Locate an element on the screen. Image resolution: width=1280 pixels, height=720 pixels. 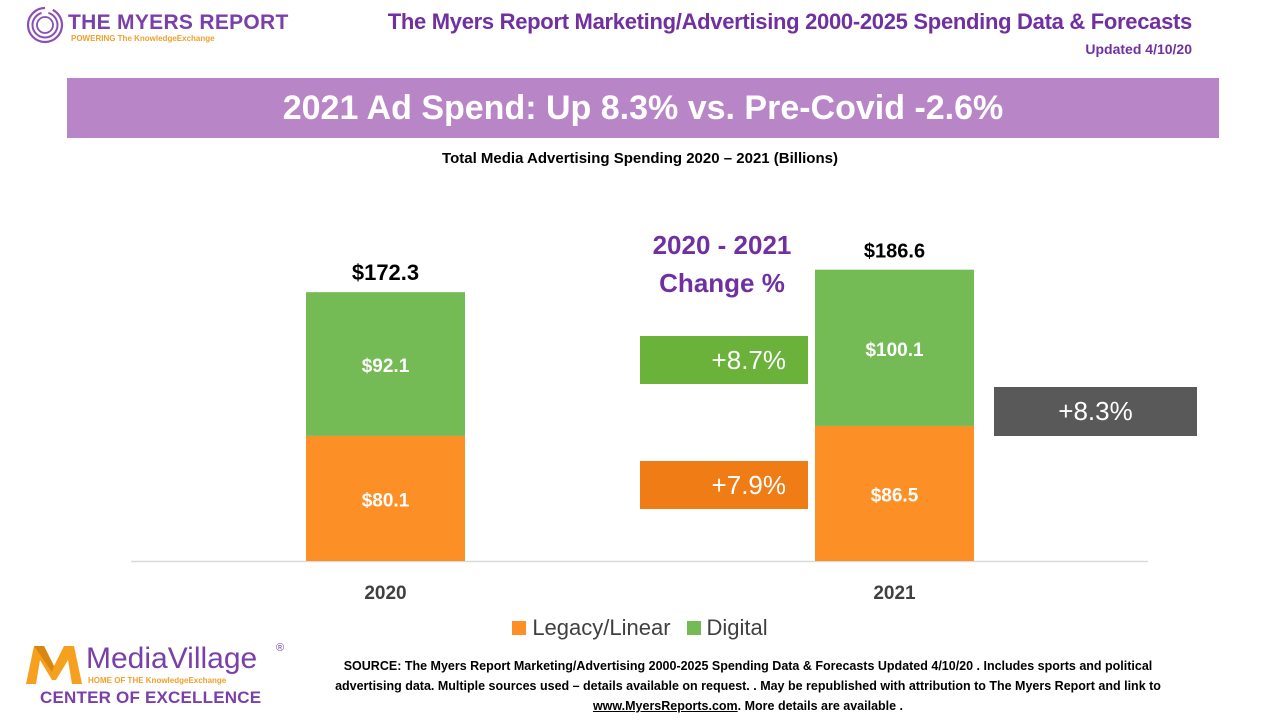
registered-mark: ® is located at coordinates (280, 648).